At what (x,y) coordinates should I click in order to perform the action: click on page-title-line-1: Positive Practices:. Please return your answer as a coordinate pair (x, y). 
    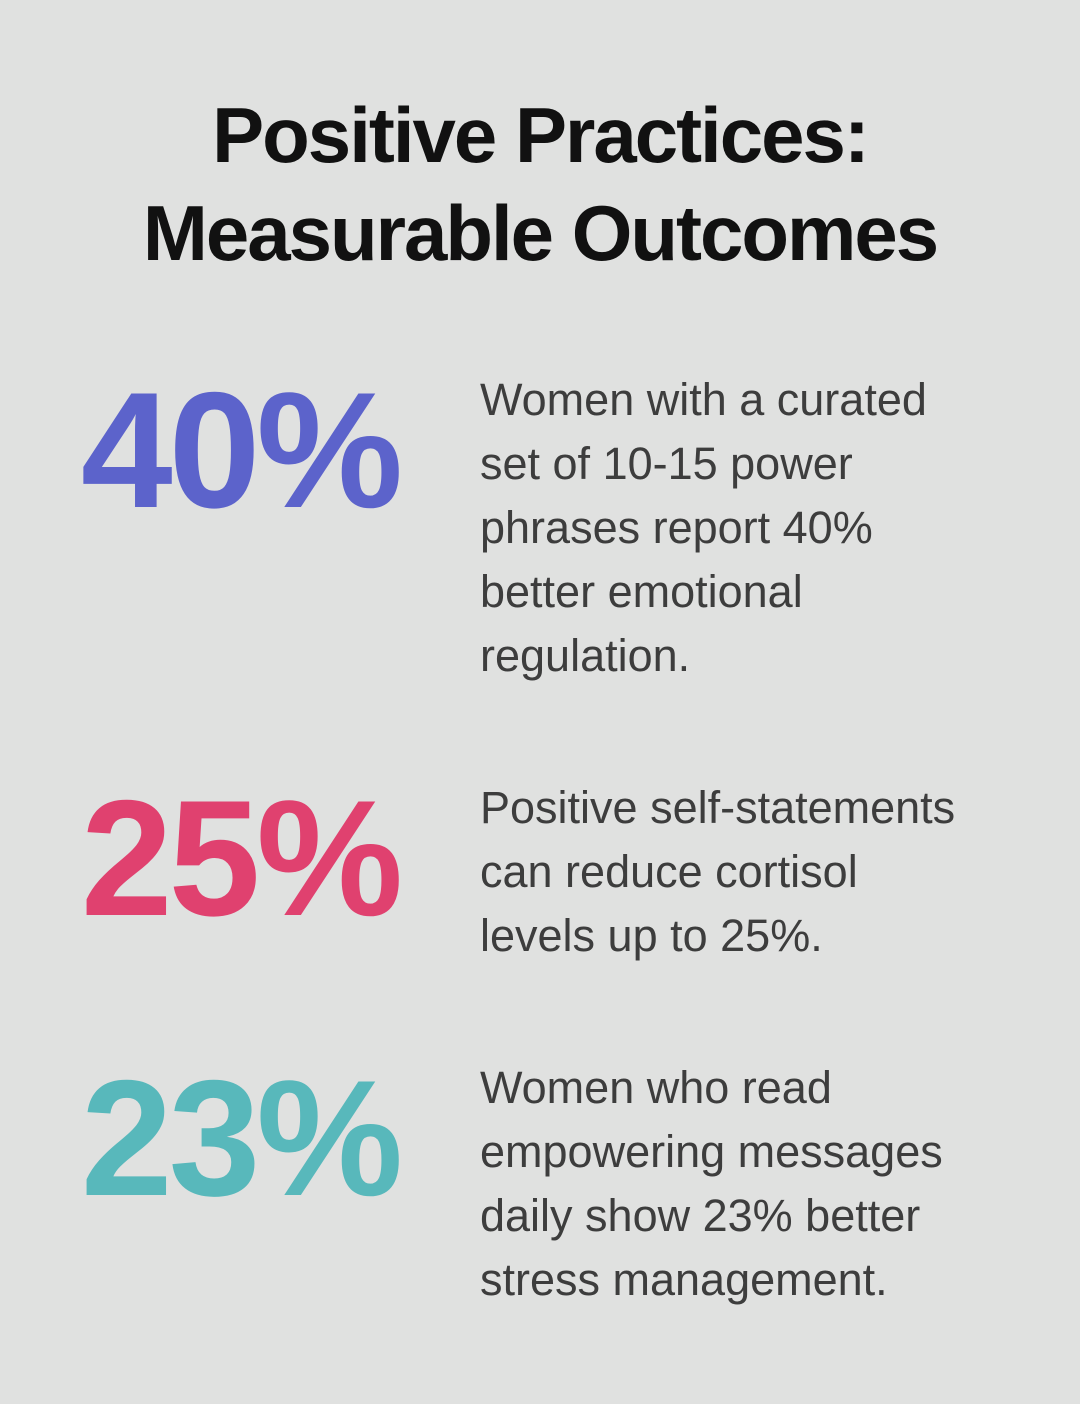
    Looking at the image, I should click on (541, 135).